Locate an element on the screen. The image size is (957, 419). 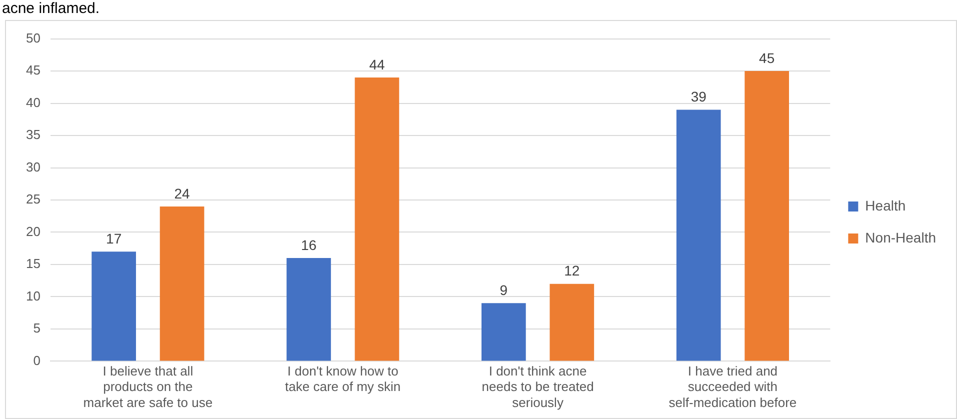
x-tick-label: I don't know how to take care of my skin is located at coordinates (343, 379).